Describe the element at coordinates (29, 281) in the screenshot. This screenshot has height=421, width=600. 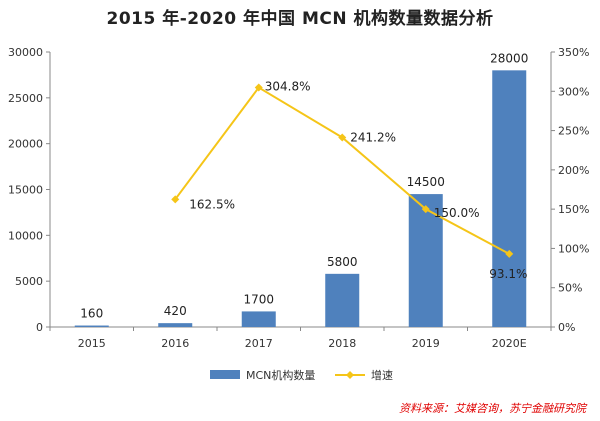
I see `y-left-tick-label: 5000` at that location.